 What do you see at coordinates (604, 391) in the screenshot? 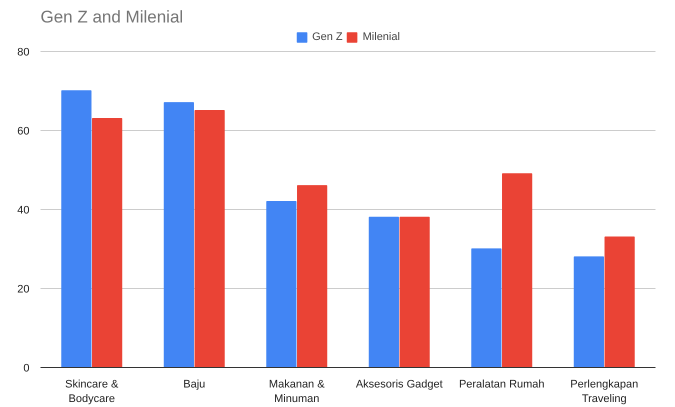
I see `x-tick-label: Perlengkapan Traveling` at bounding box center [604, 391].